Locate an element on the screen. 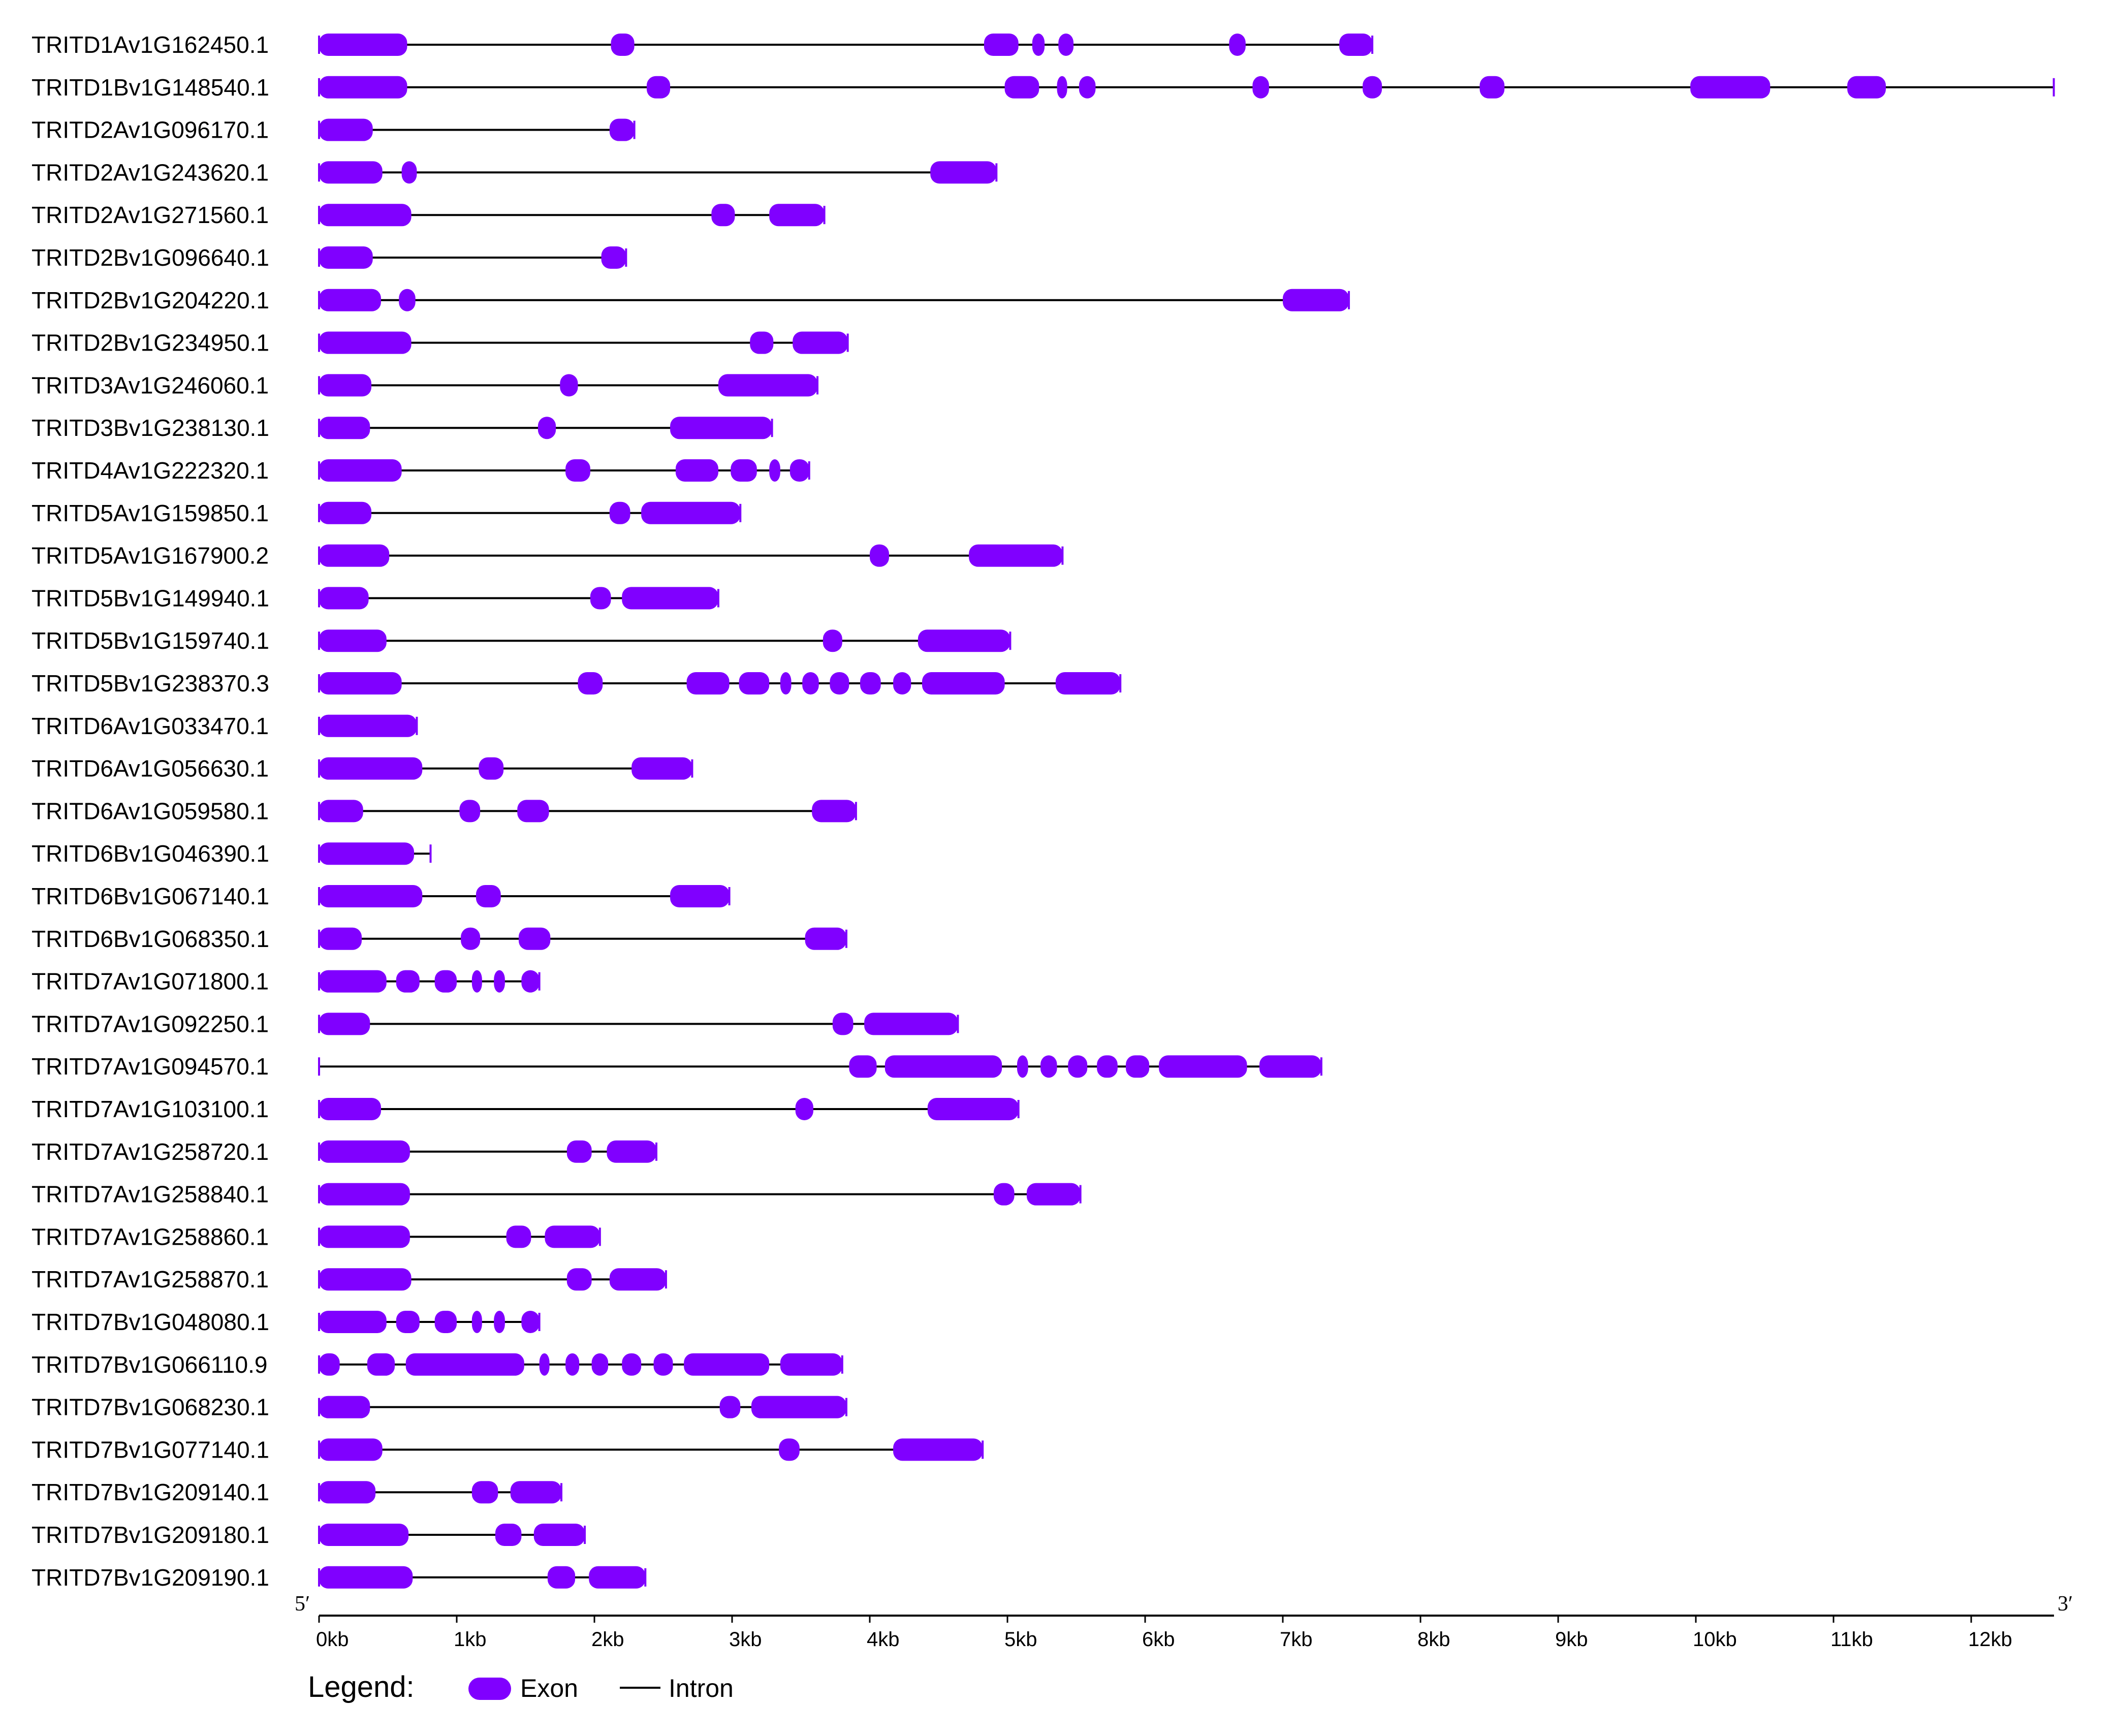 This screenshot has width=2117, height=1736. gene-label: TRITD5Bv1G149940.1 is located at coordinates (150, 598).